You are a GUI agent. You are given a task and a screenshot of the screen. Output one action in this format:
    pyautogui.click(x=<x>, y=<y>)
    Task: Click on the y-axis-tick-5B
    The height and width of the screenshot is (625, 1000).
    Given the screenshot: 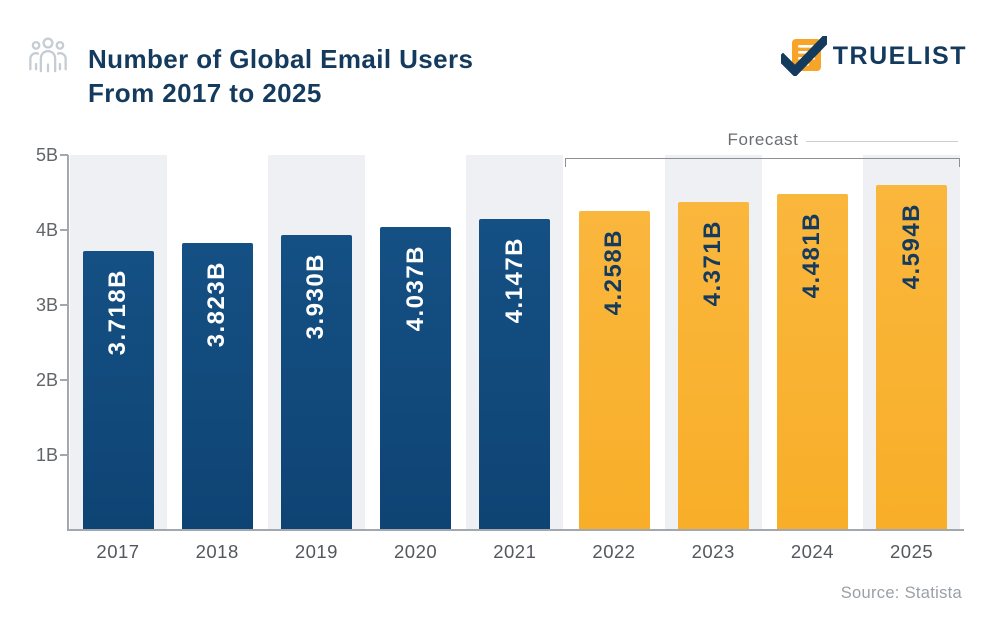 What is the action you would take?
    pyautogui.click(x=64, y=155)
    